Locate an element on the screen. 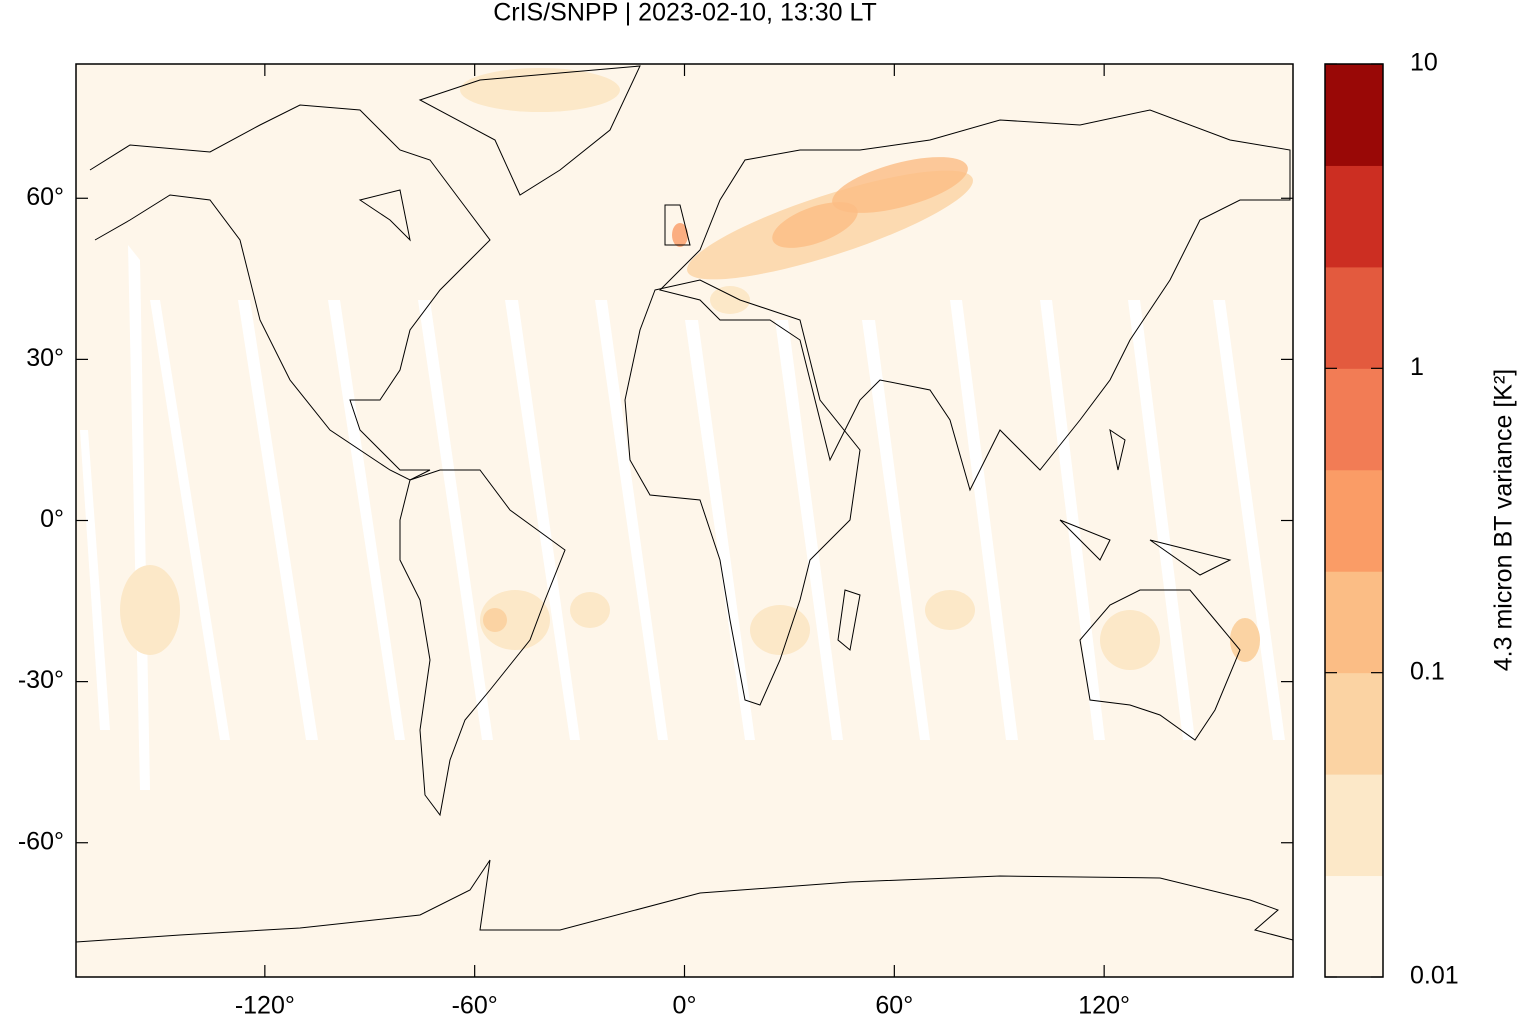 This screenshot has width=1522, height=1020. colorbar-tick-label: 10 is located at coordinates (1424, 63).